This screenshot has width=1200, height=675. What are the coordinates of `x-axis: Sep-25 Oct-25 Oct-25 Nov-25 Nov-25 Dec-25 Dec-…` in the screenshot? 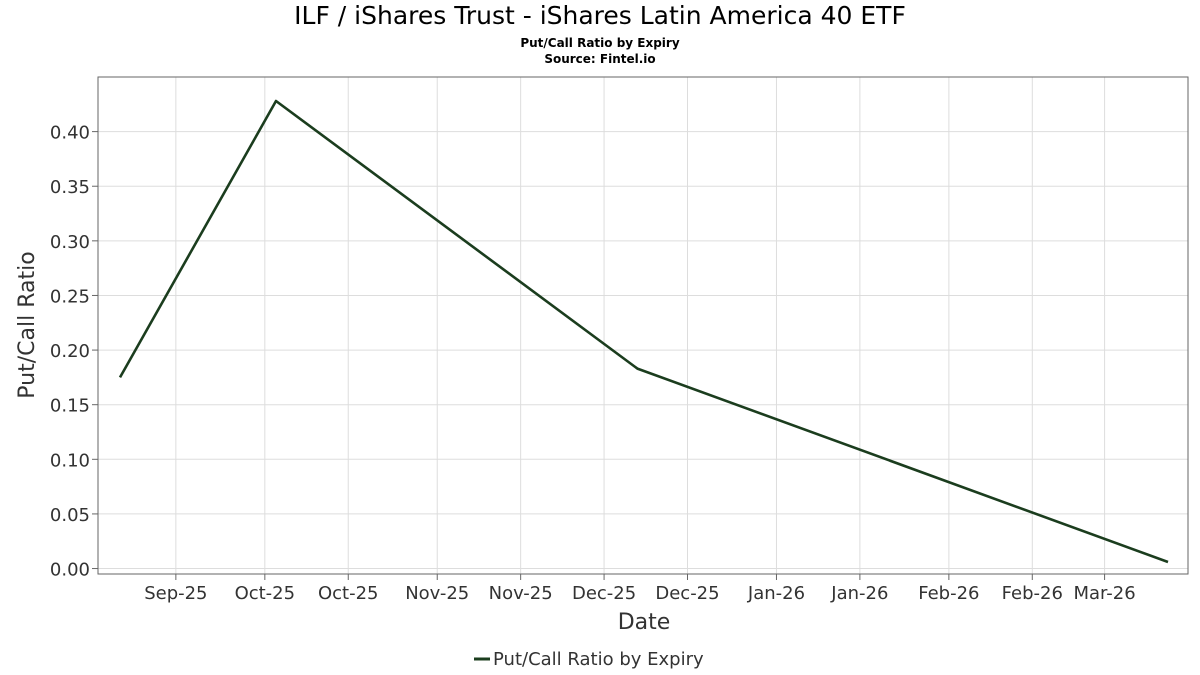 It's located at (640, 589).